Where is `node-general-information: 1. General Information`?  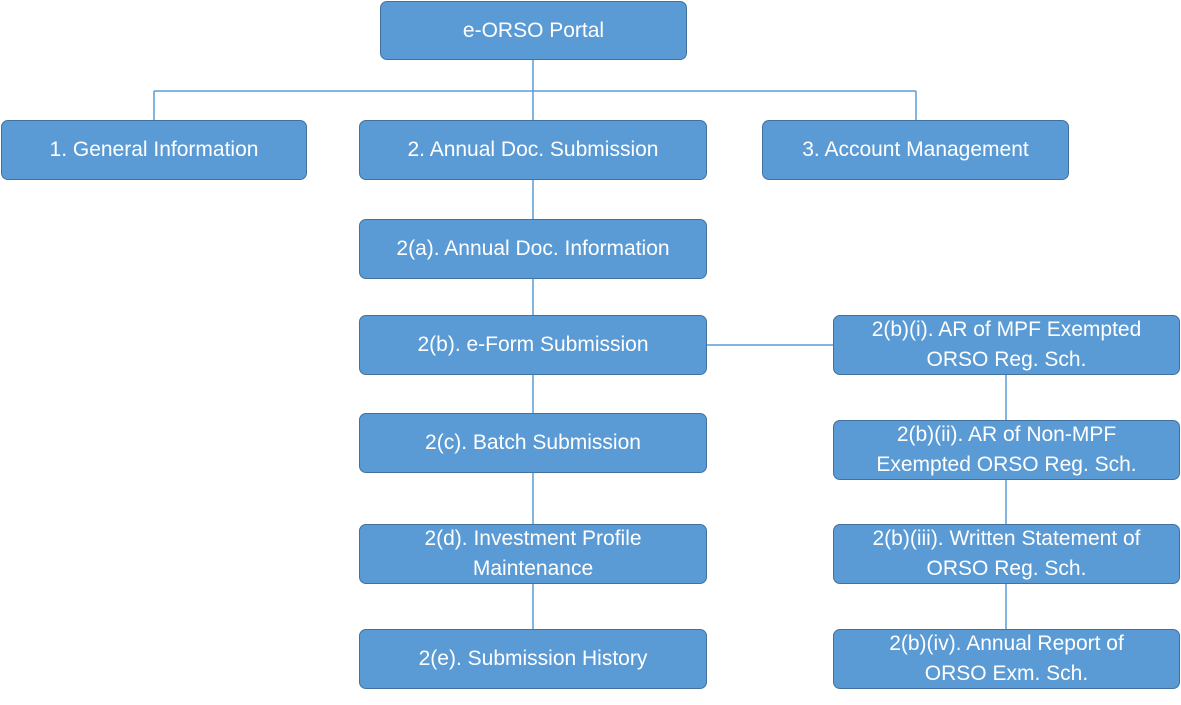
node-general-information: 1. General Information is located at coordinates (154, 150).